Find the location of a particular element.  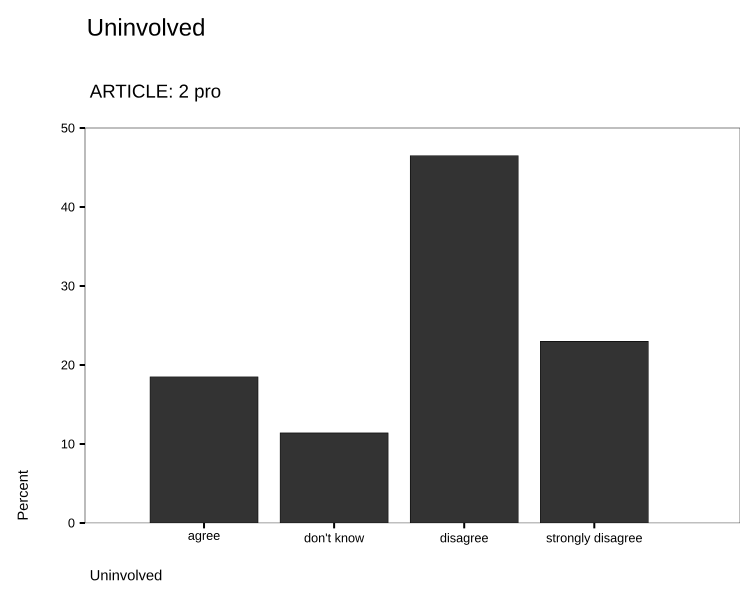

x-tick-label: agree is located at coordinates (204, 537).